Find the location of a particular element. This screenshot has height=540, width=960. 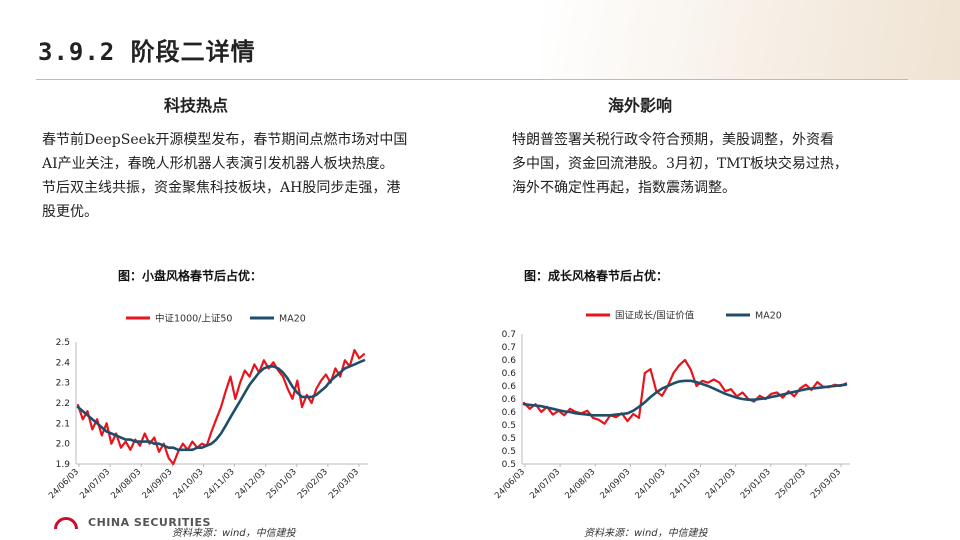

left-paragraph-line: 股更优。 is located at coordinates (70, 212).